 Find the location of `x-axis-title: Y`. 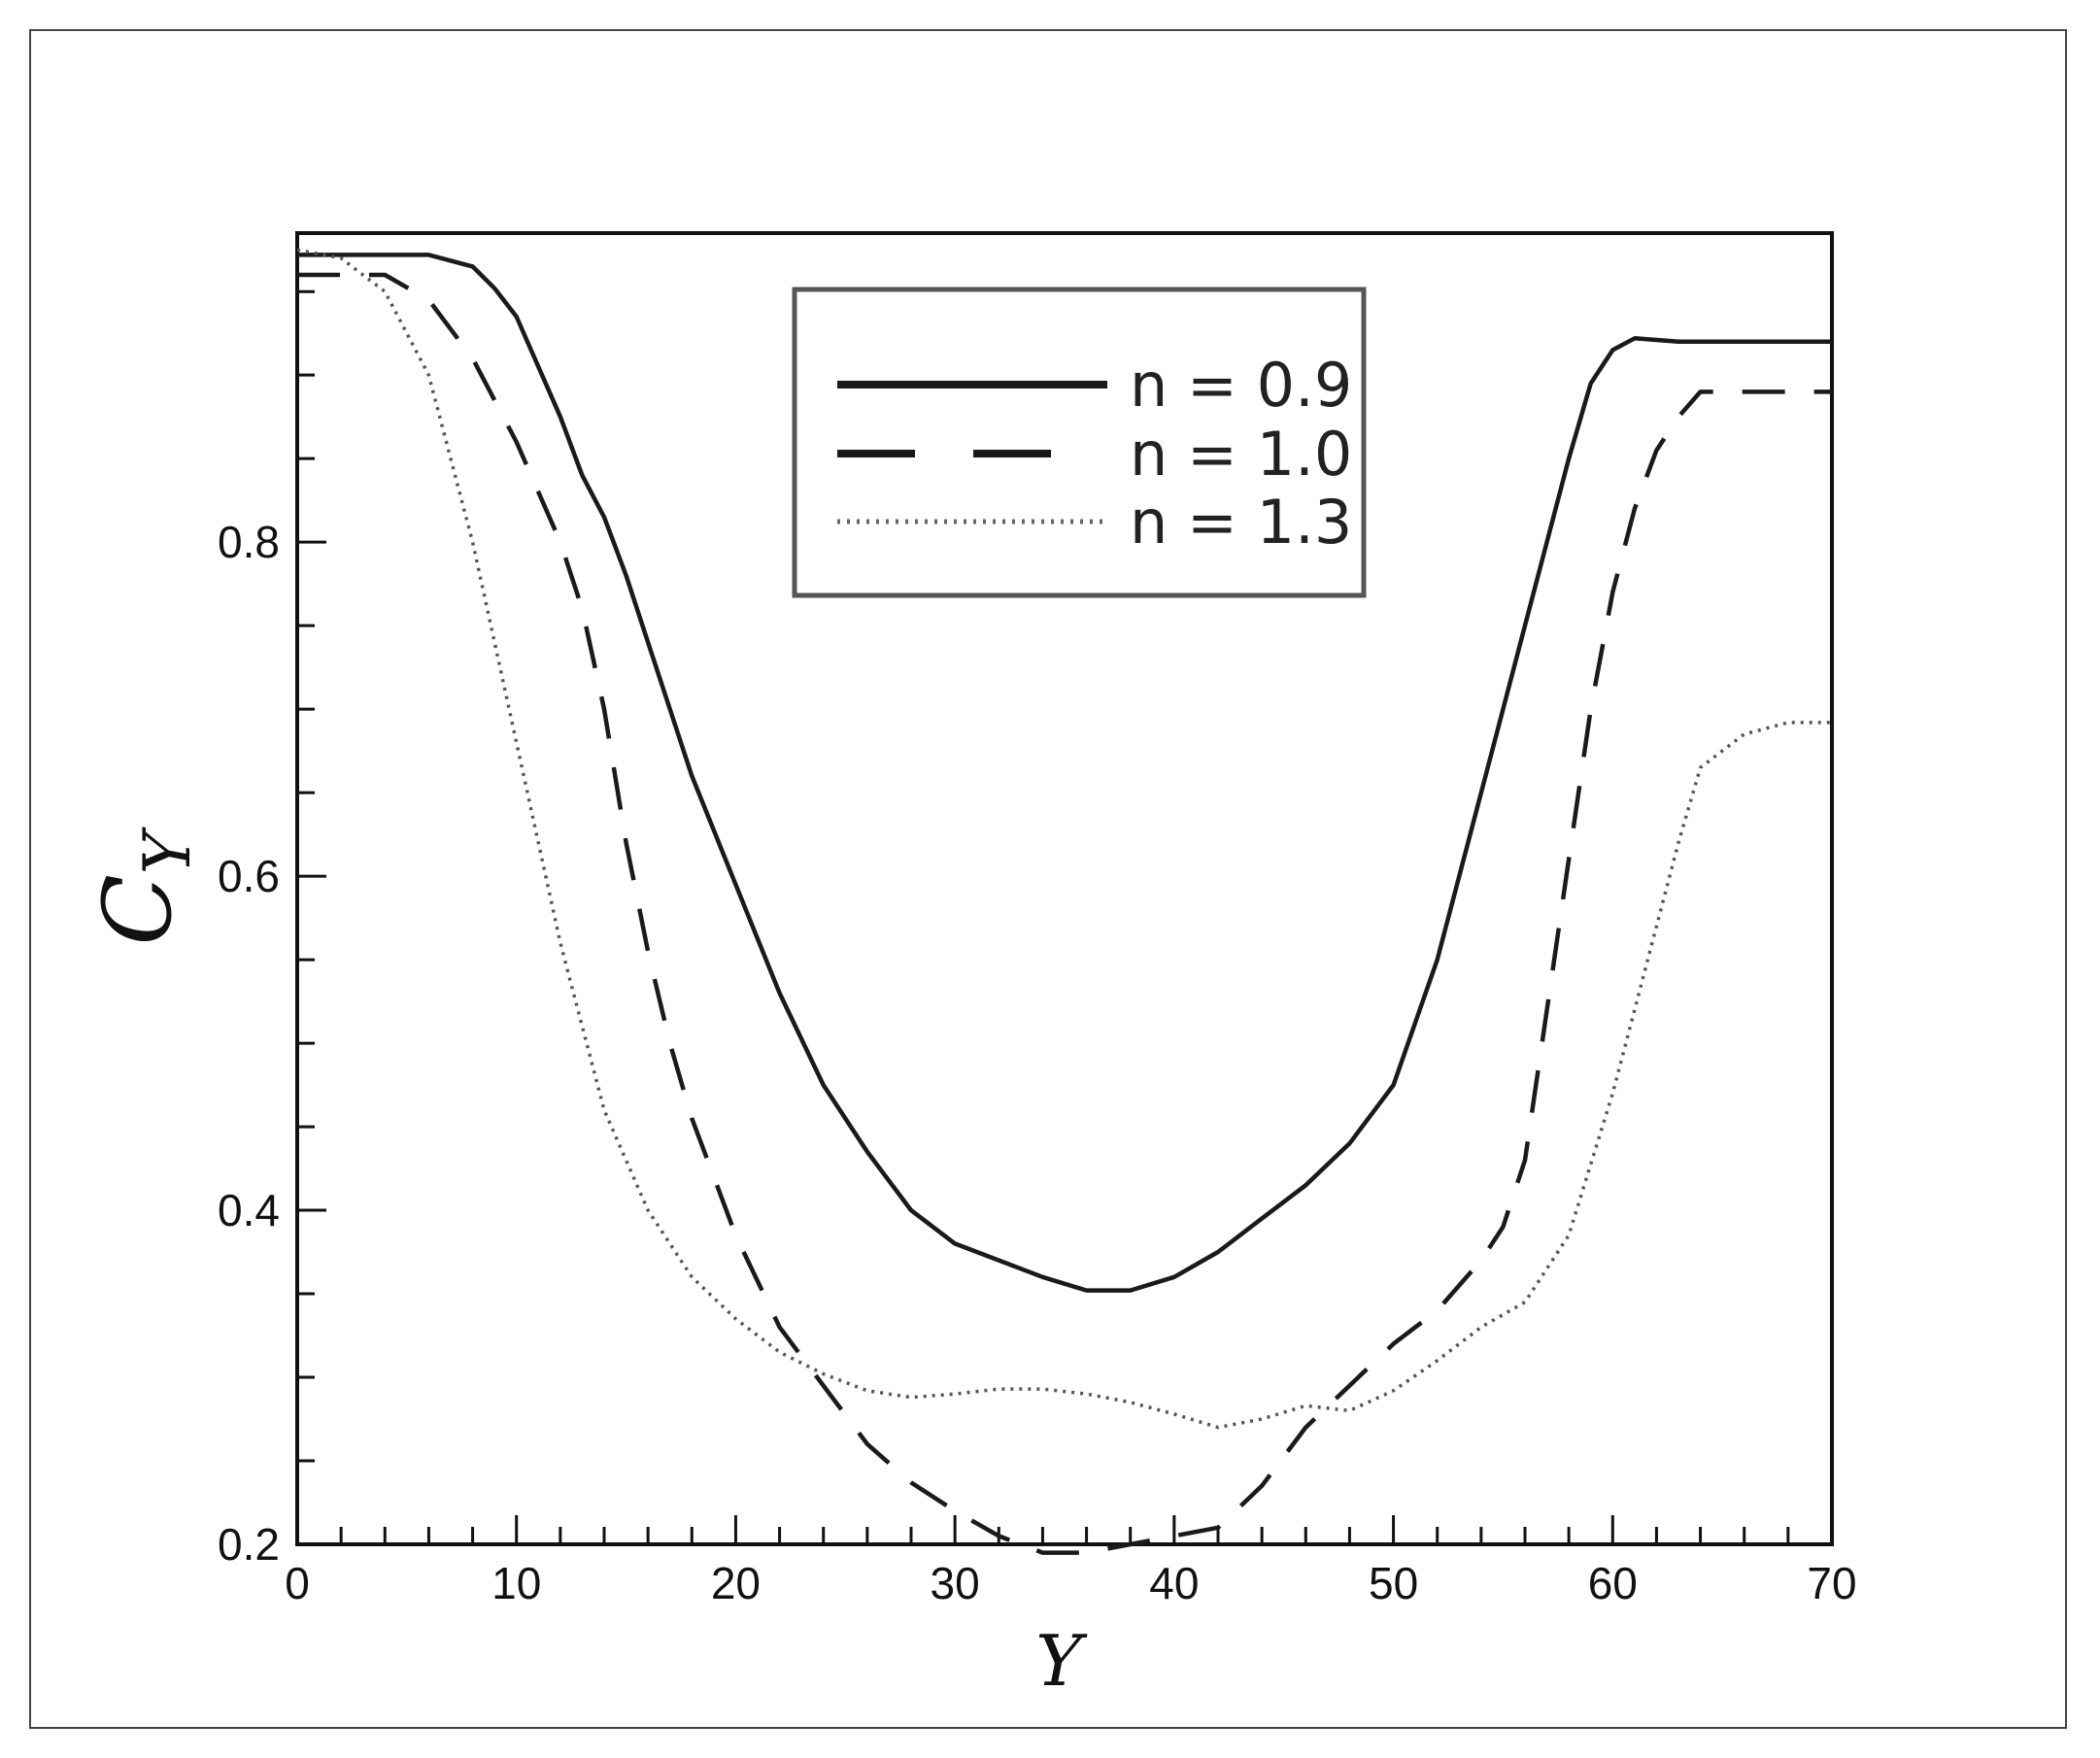

x-axis-title: Y is located at coordinates (1061, 1661).